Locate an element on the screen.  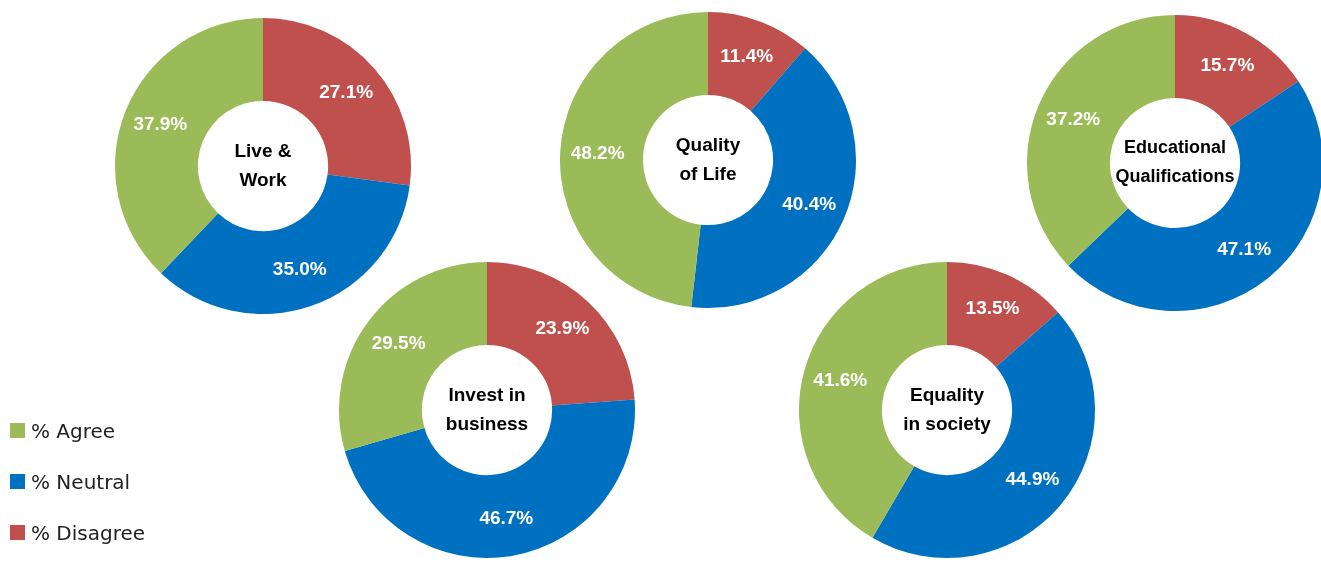
text: Invest in business is located at coordinates (487, 408).